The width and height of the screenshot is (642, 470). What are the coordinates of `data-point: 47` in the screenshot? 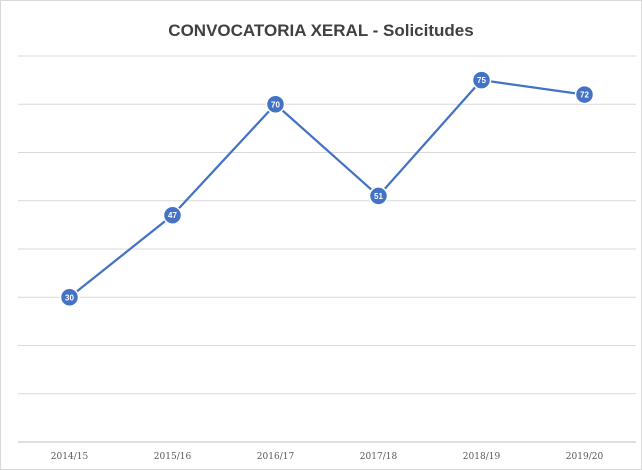 It's located at (172, 215).